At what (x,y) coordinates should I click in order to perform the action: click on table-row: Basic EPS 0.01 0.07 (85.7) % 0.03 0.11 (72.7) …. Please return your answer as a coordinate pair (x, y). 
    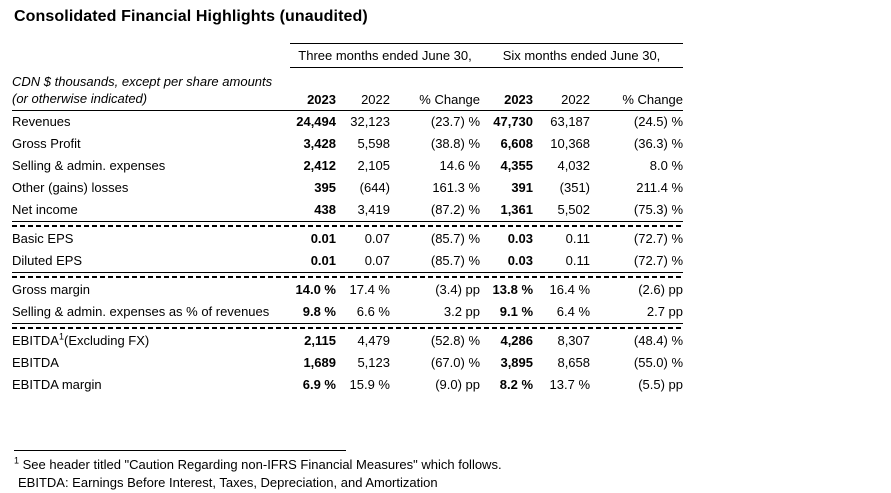
    Looking at the image, I should click on (347, 239).